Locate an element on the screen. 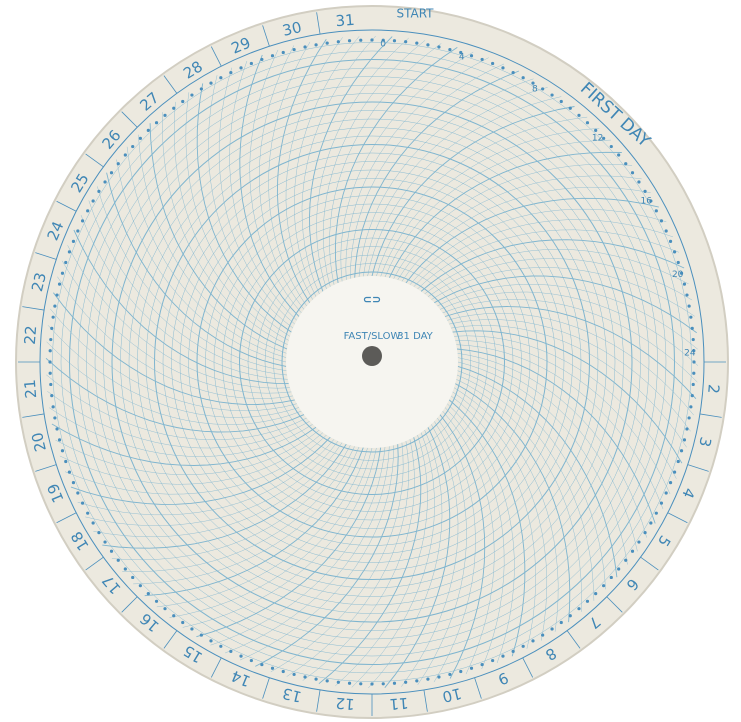  ring-line is located at coordinates (372, 362).